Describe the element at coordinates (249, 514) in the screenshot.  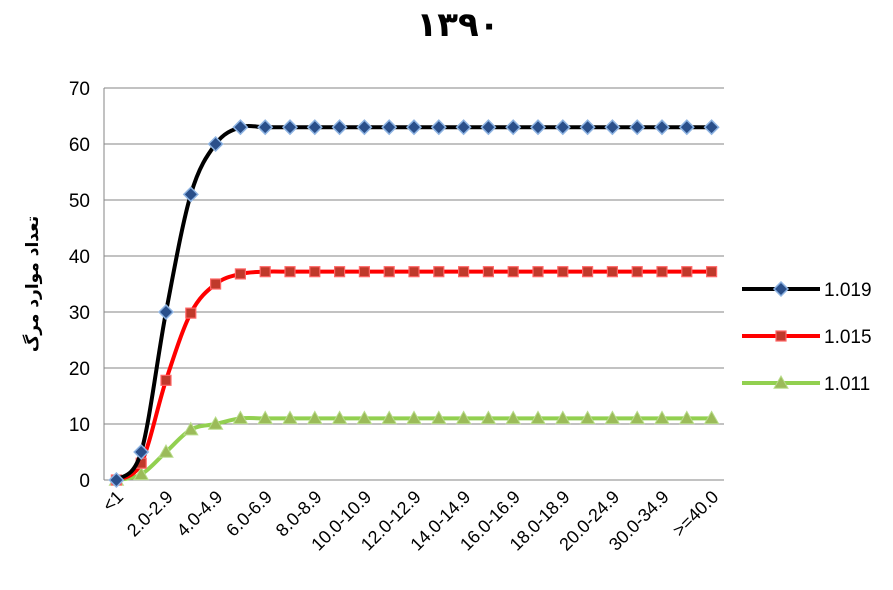
I see `x-tick-label: 6.0-6.9` at that location.